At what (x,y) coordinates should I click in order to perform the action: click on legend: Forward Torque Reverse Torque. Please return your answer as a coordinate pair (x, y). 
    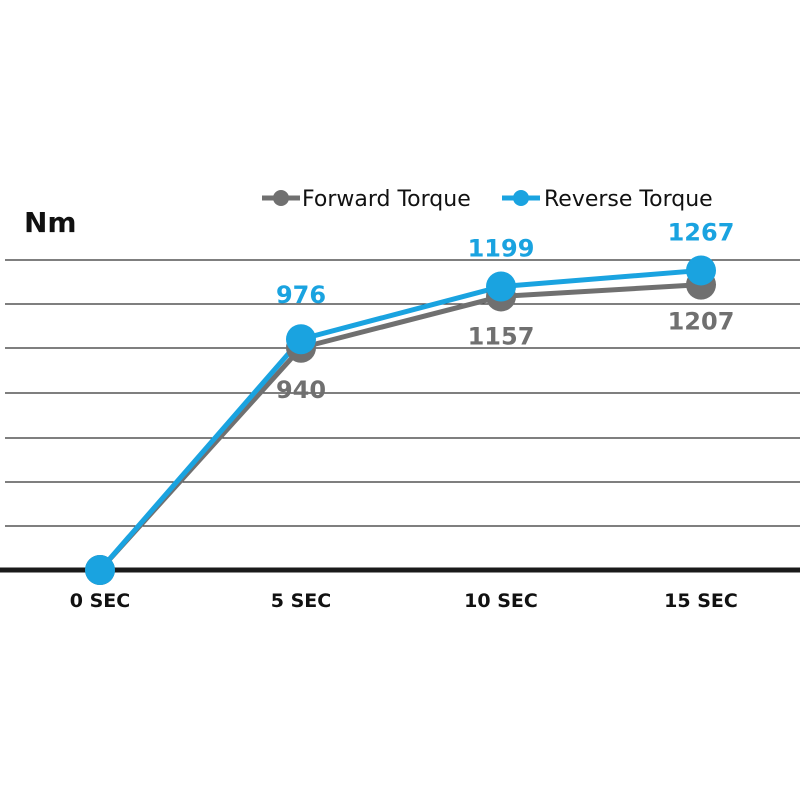
    Looking at the image, I should click on (487, 199).